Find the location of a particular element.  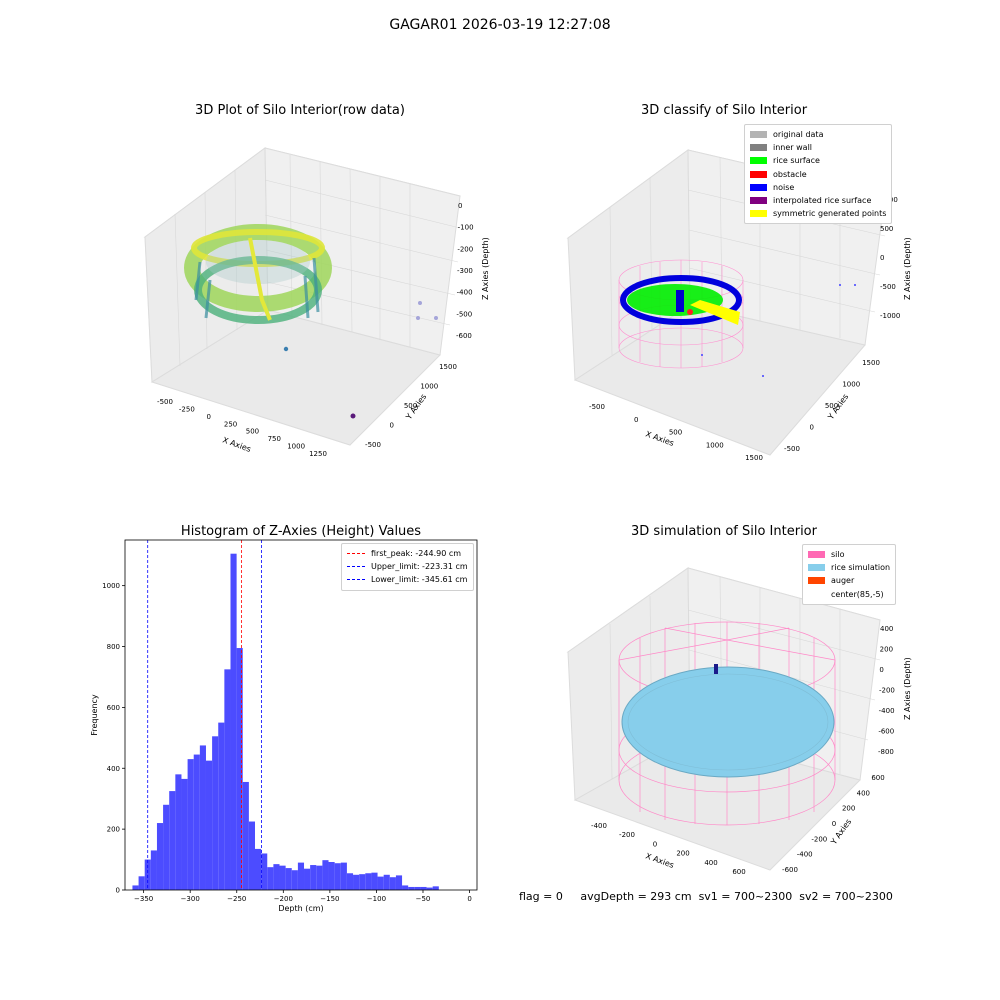

classify-legend-item: rice surface is located at coordinates (818, 160).